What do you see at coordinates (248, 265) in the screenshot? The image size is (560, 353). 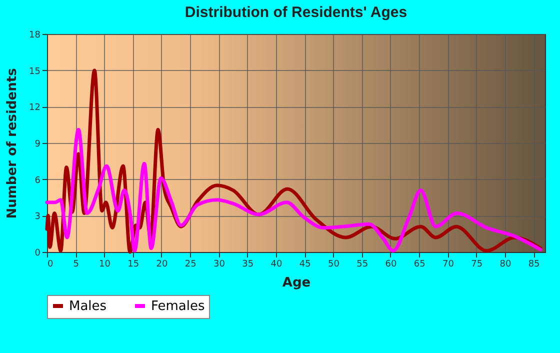 I see `x-tick-label: 35` at bounding box center [248, 265].